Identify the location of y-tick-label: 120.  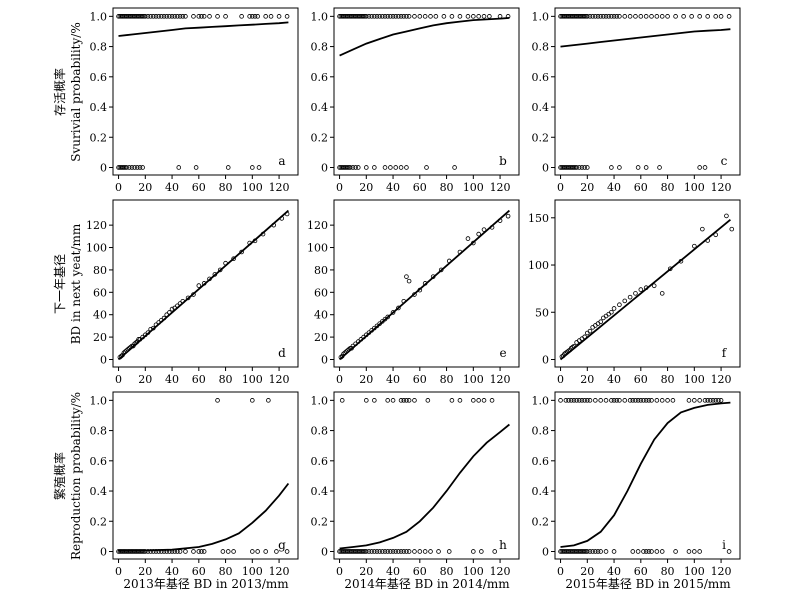
(96, 225).